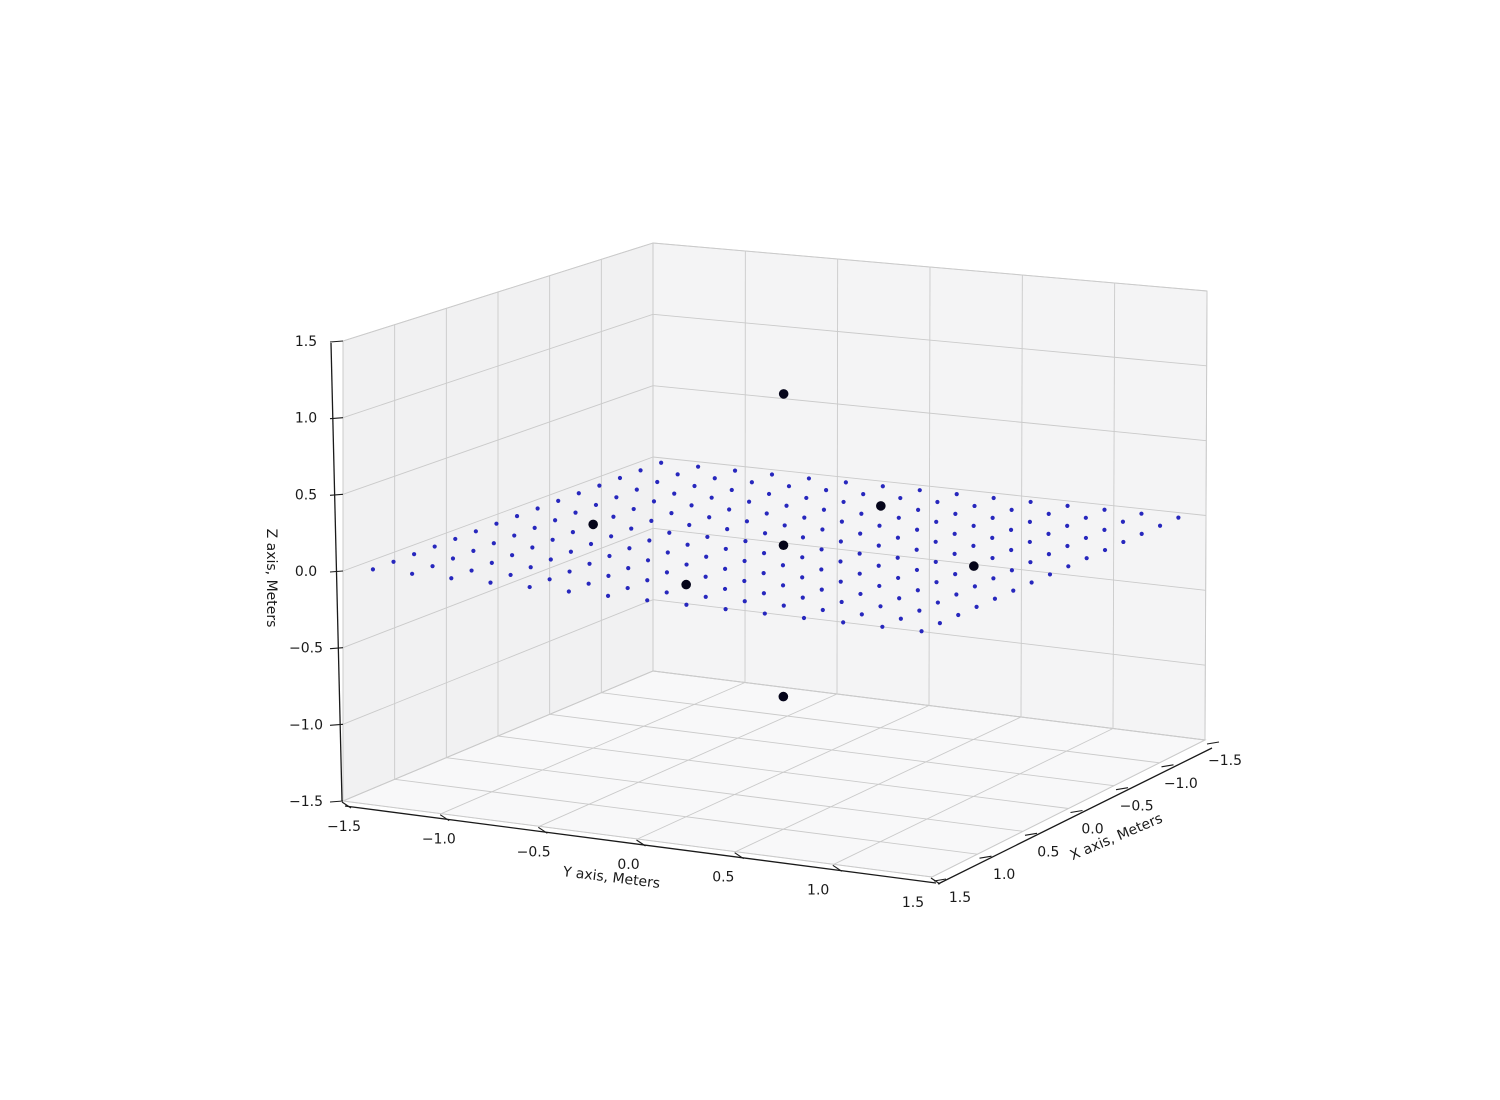 This screenshot has height=1100, width=1500. Describe the element at coordinates (611, 878) in the screenshot. I see `y-axis-label: Y axis, Meters` at that location.